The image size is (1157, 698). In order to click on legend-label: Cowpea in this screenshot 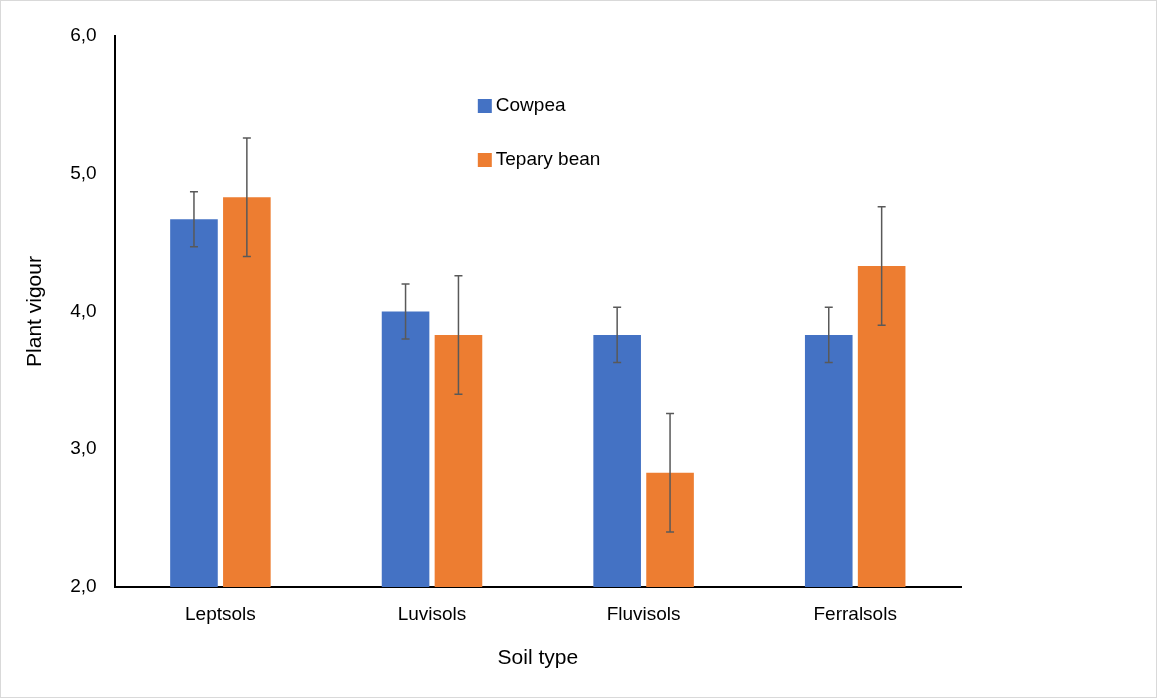, I will do `click(530, 105)`.